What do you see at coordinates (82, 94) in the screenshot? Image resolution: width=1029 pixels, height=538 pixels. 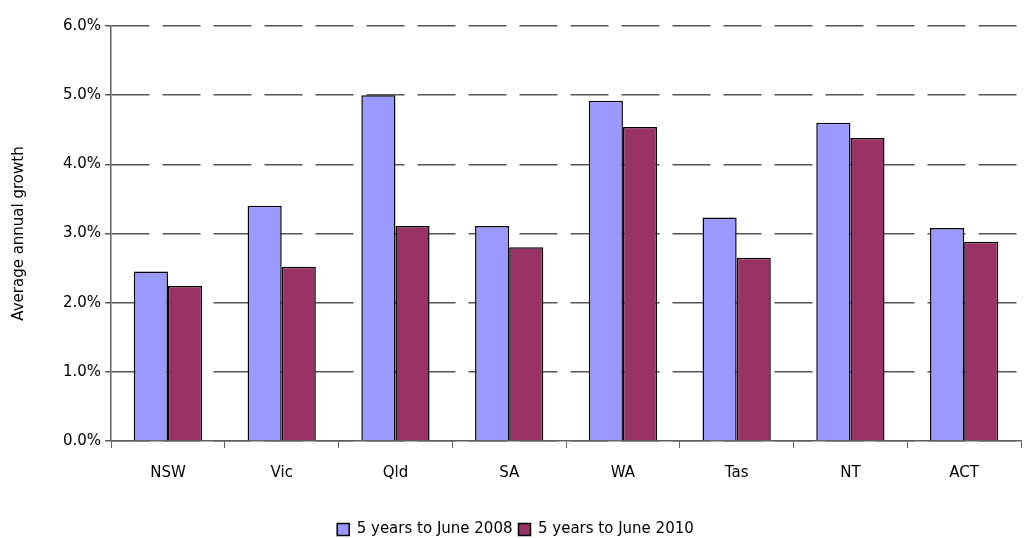 I see `y-tick-label: 5.0%` at bounding box center [82, 94].